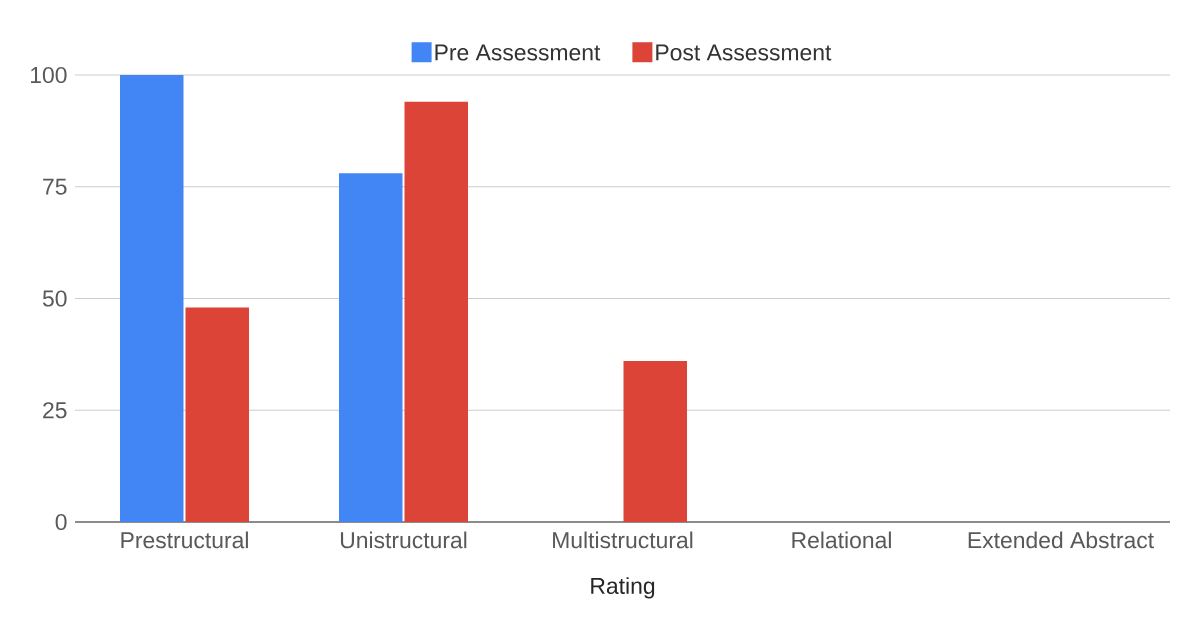 The image size is (1184, 638). Describe the element at coordinates (184, 540) in the screenshot. I see `x-tick-label: Prestructural` at that location.